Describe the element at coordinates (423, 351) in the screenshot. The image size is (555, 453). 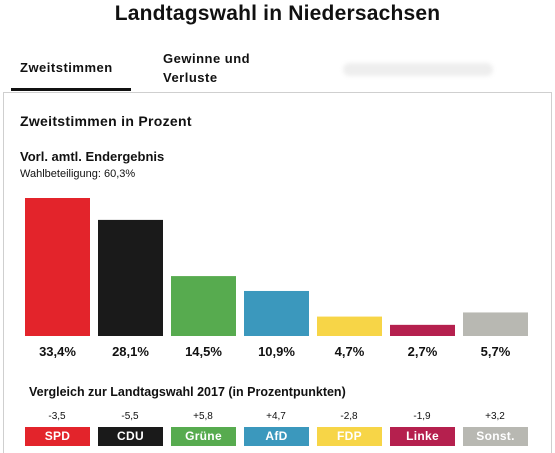
I see `bar-value-label: 2,7%` at that location.